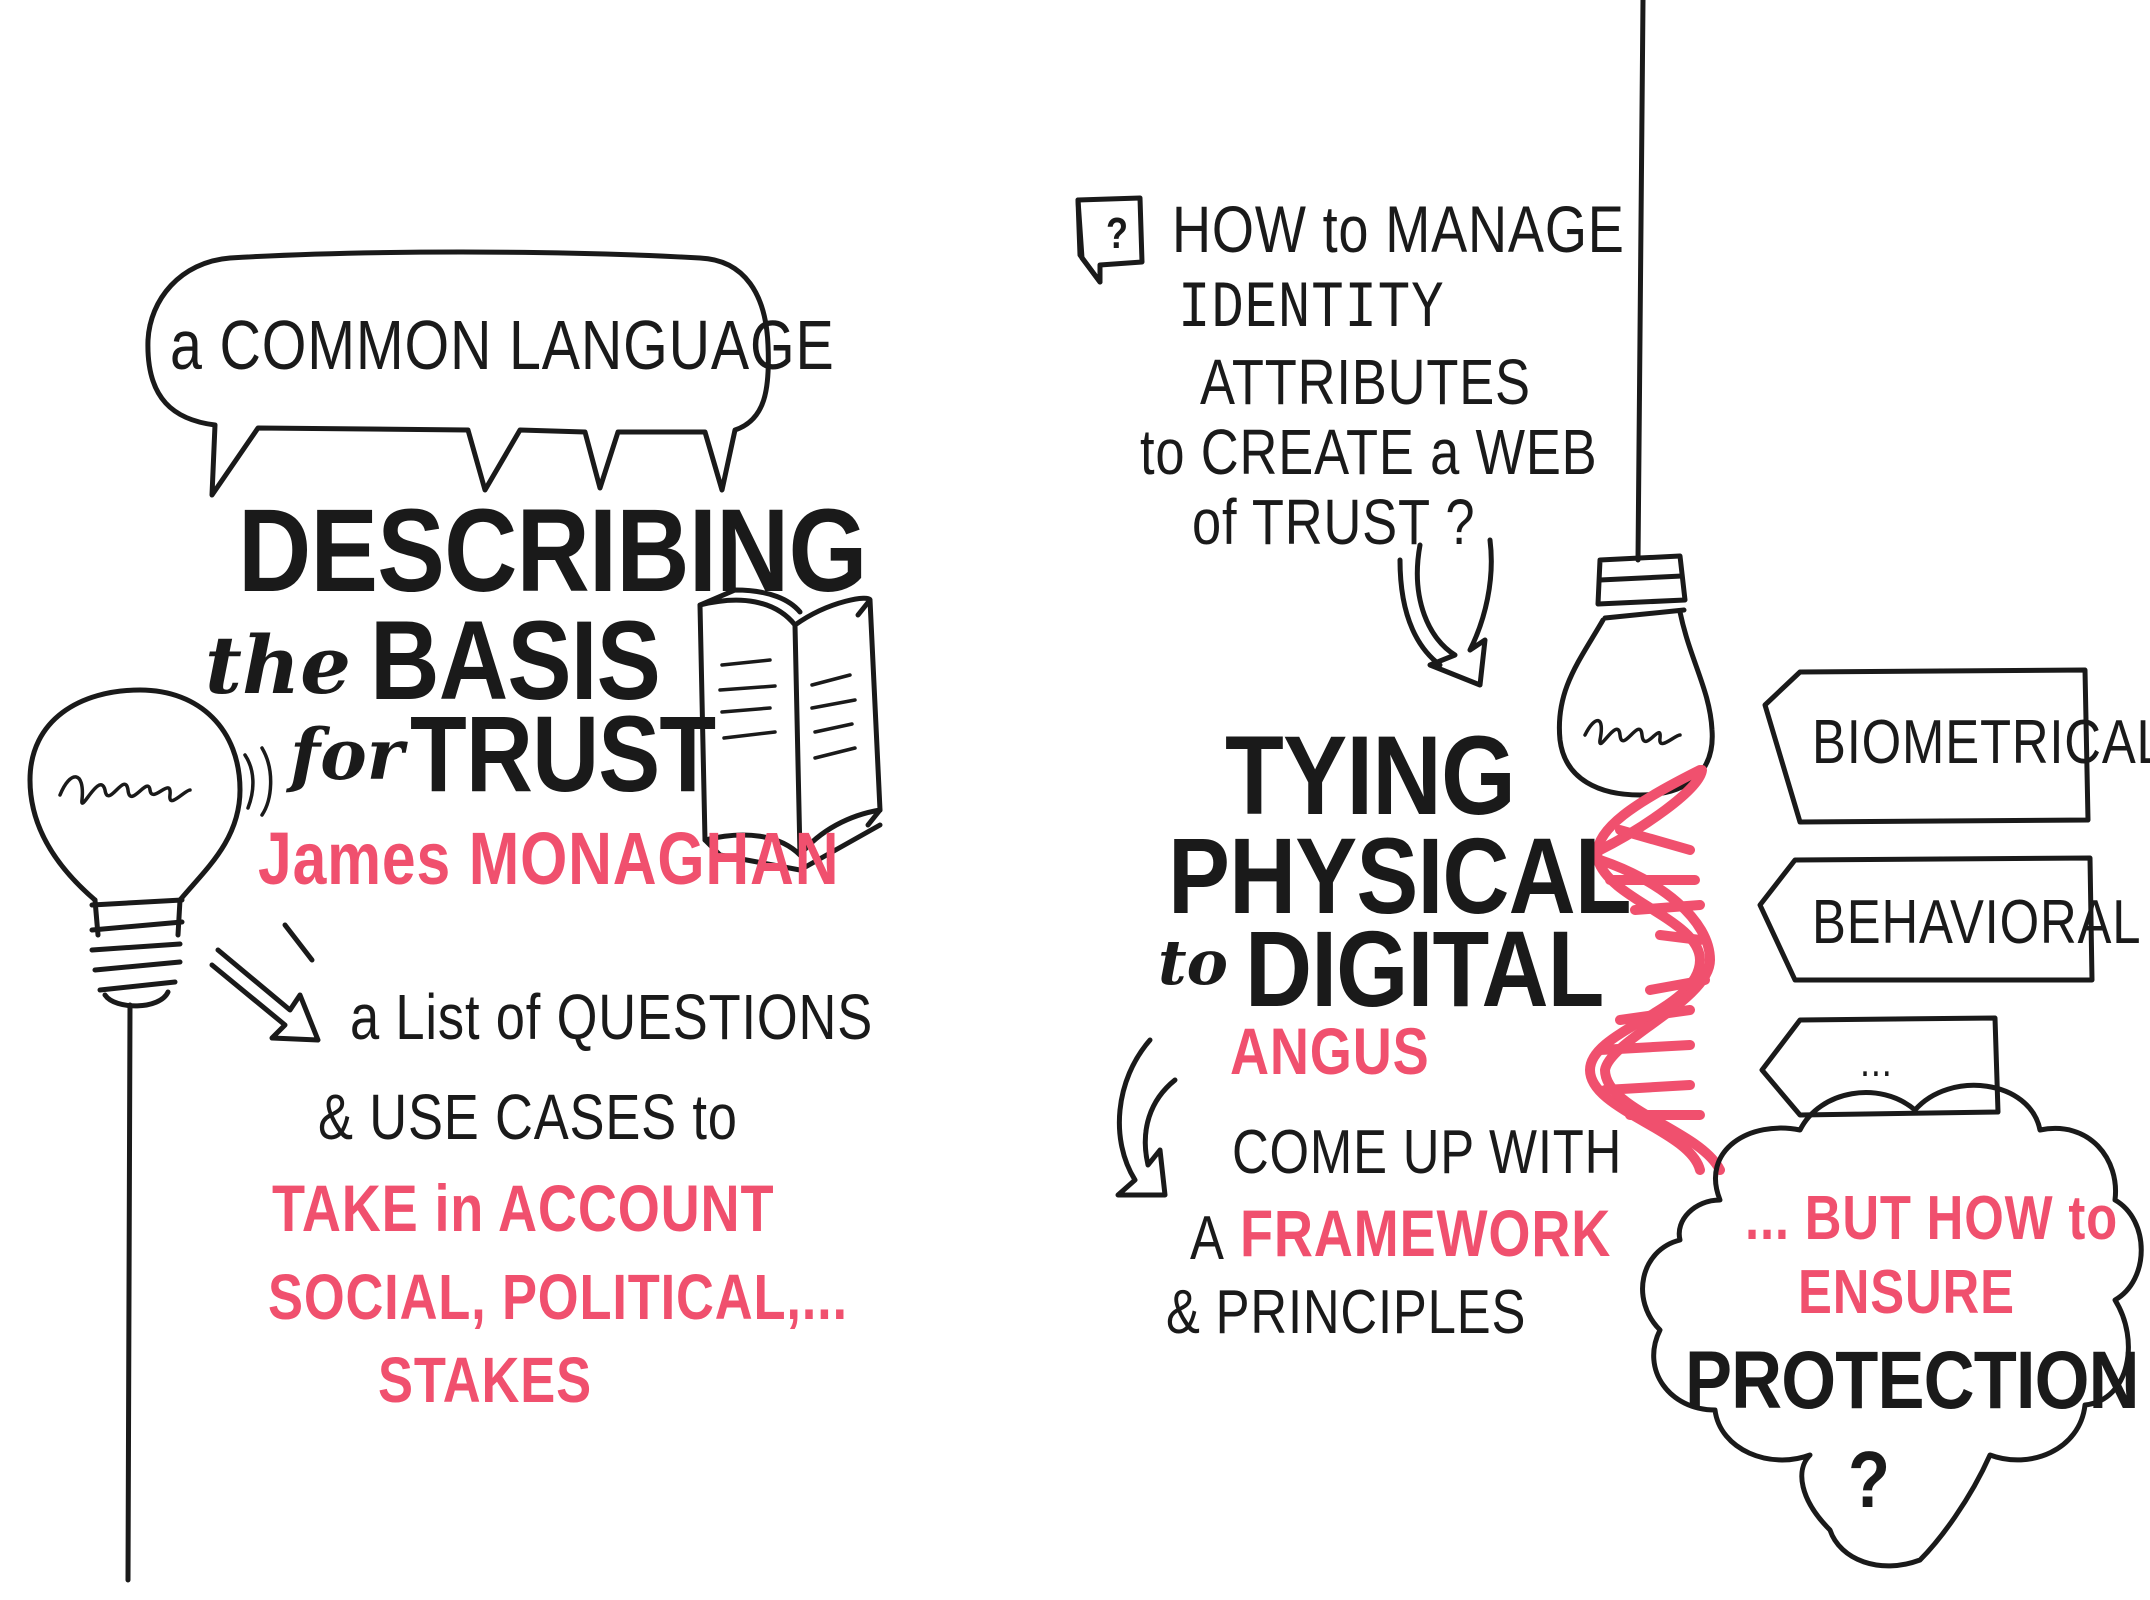  I want to click on right-speaker: ANGUS, so click(1330, 1051).